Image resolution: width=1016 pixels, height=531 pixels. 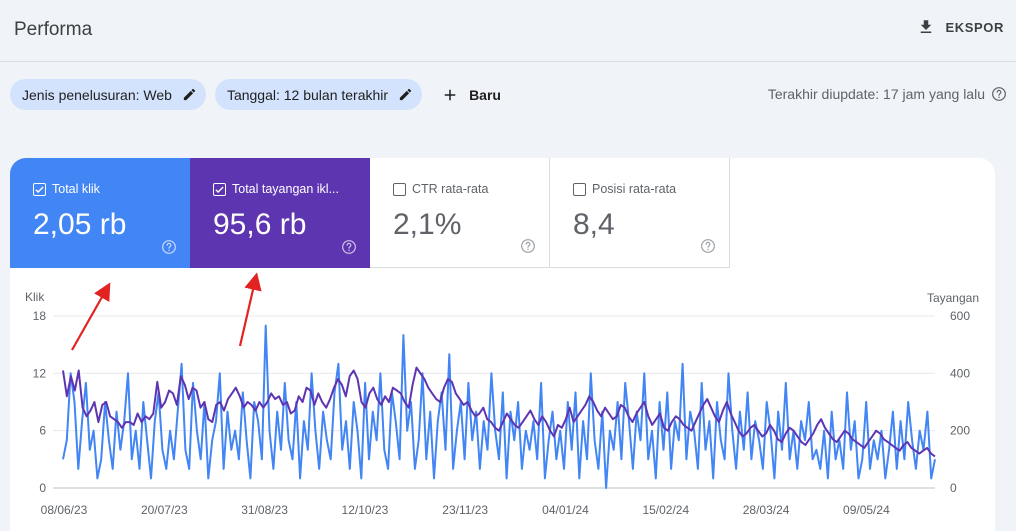 I want to click on x-tick-label: 28/03/24, so click(x=766, y=510).